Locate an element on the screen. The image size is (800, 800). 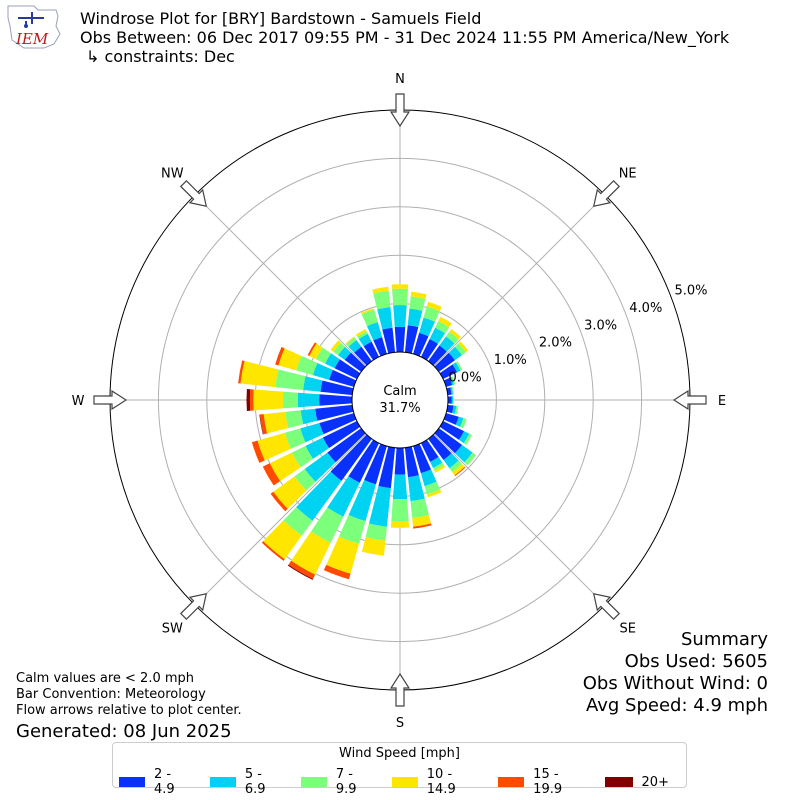
legend-item: 15 - 19.9 is located at coordinates (542, 782).